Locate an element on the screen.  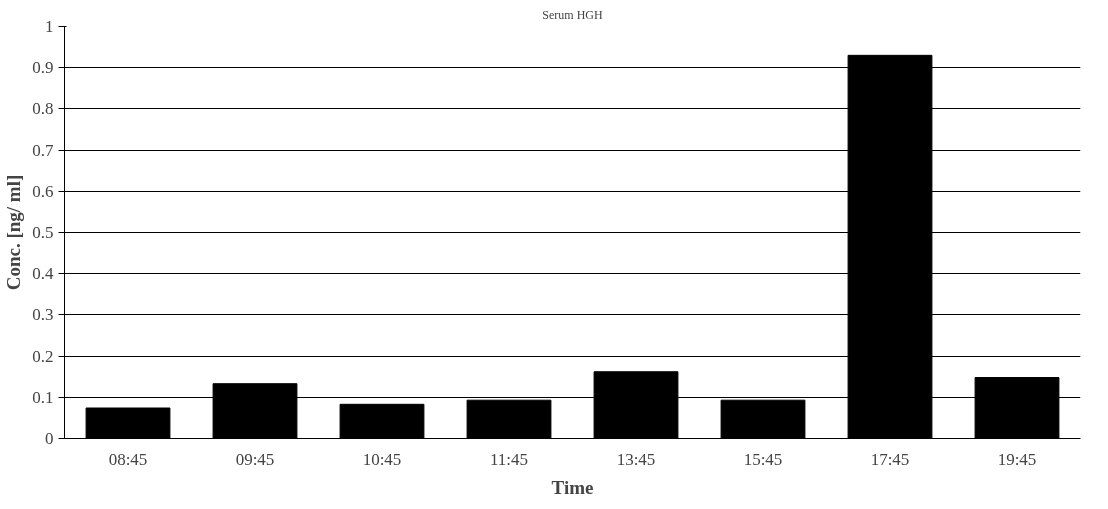
y-tick-label: 0.1 is located at coordinates (43, 397).